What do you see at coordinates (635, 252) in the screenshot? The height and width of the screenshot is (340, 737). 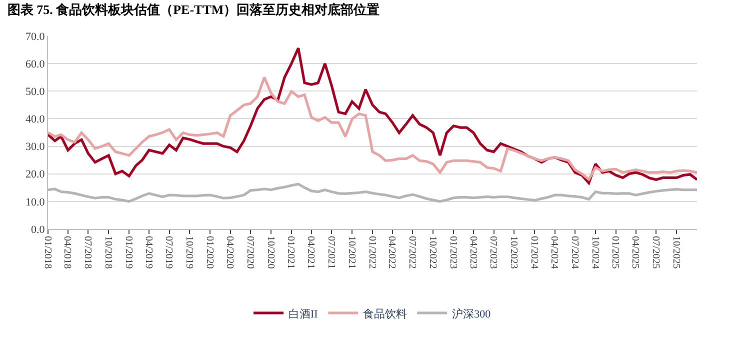 I see `x-tick-label: 04/2025` at bounding box center [635, 252].